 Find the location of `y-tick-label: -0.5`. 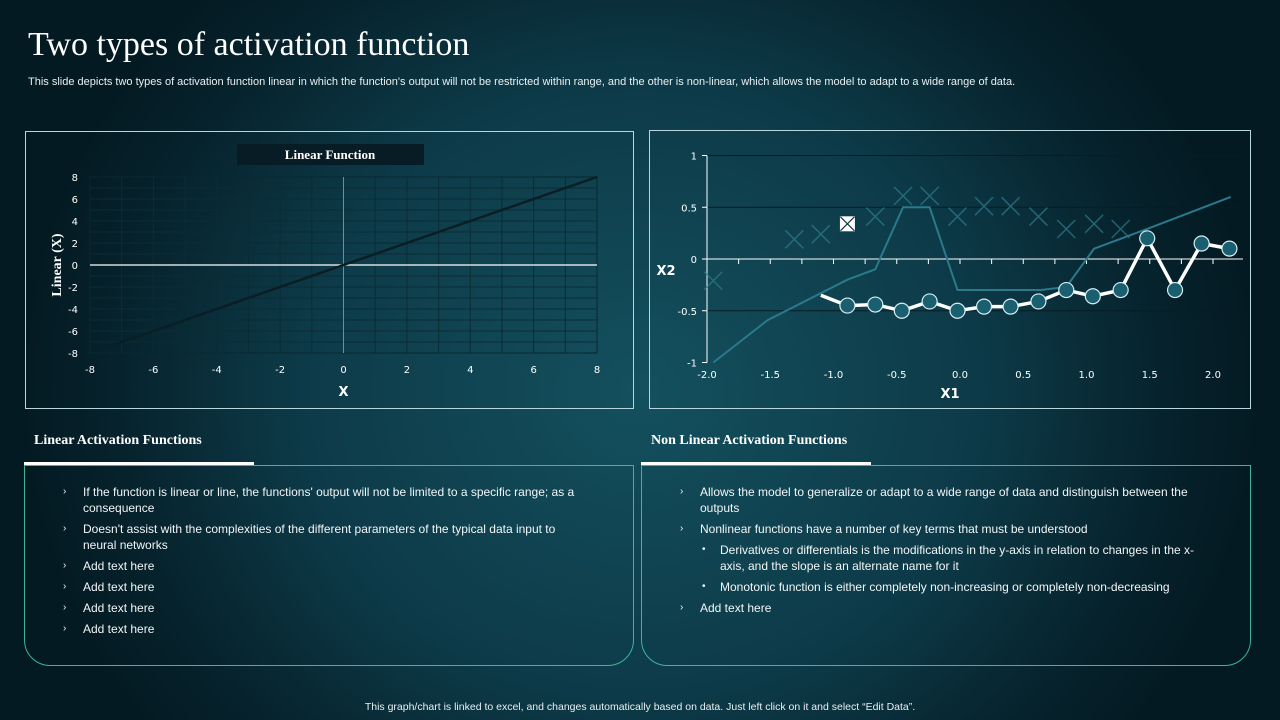

y-tick-label: -0.5 is located at coordinates (687, 312).